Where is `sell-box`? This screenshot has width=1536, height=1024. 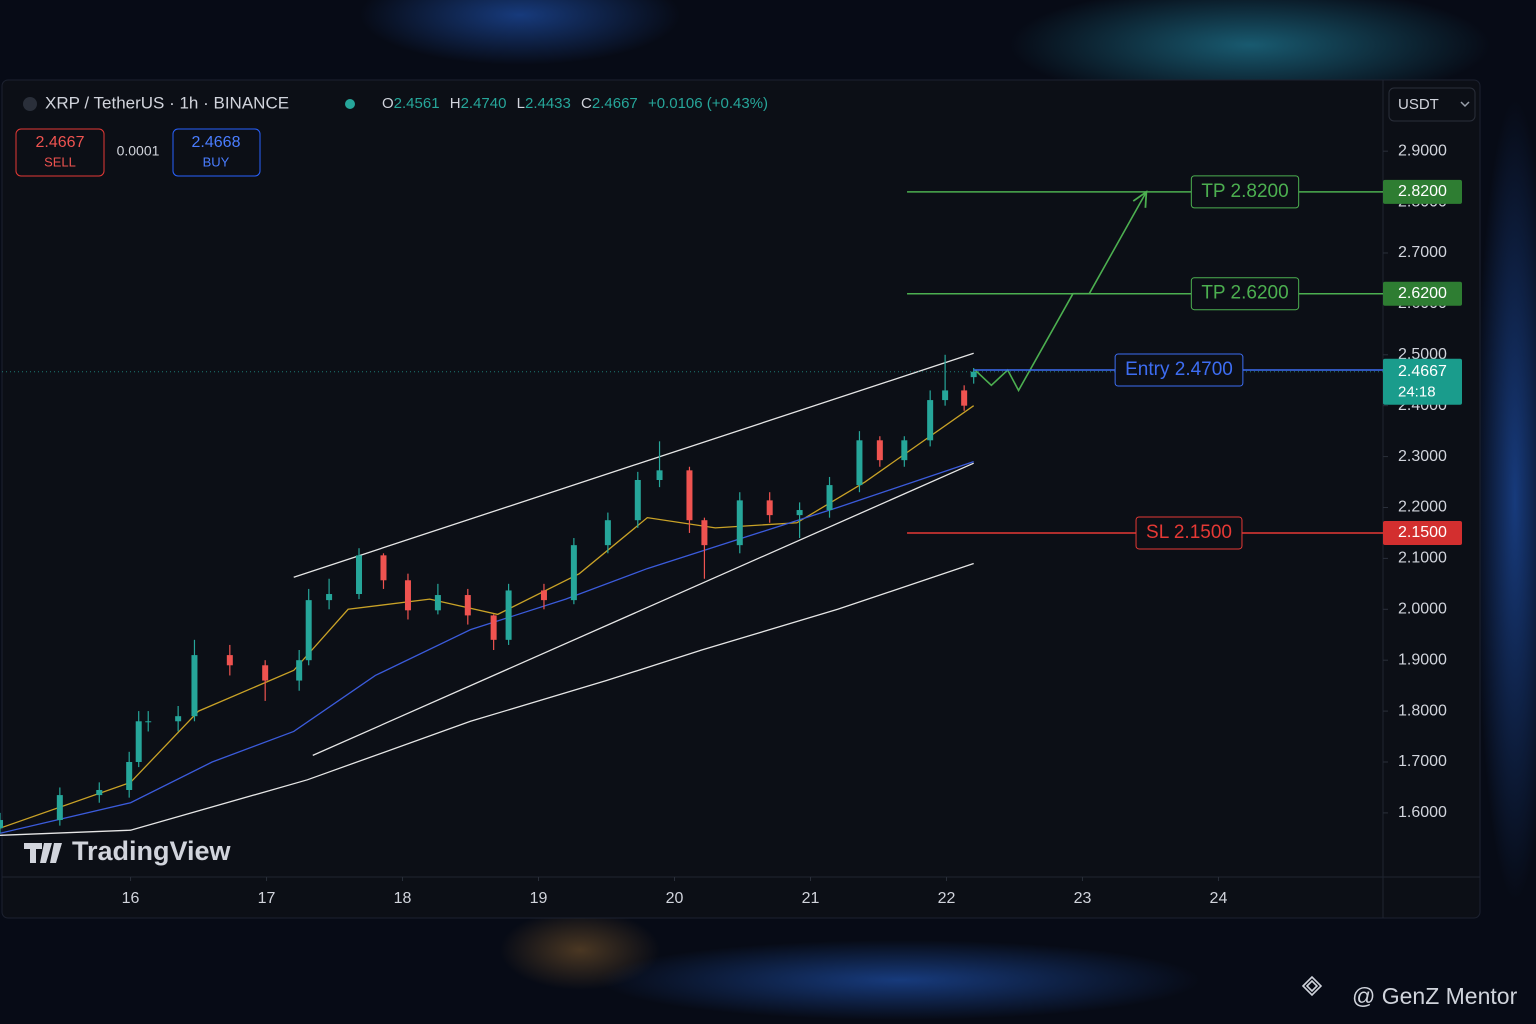
sell-box is located at coordinates (60, 152).